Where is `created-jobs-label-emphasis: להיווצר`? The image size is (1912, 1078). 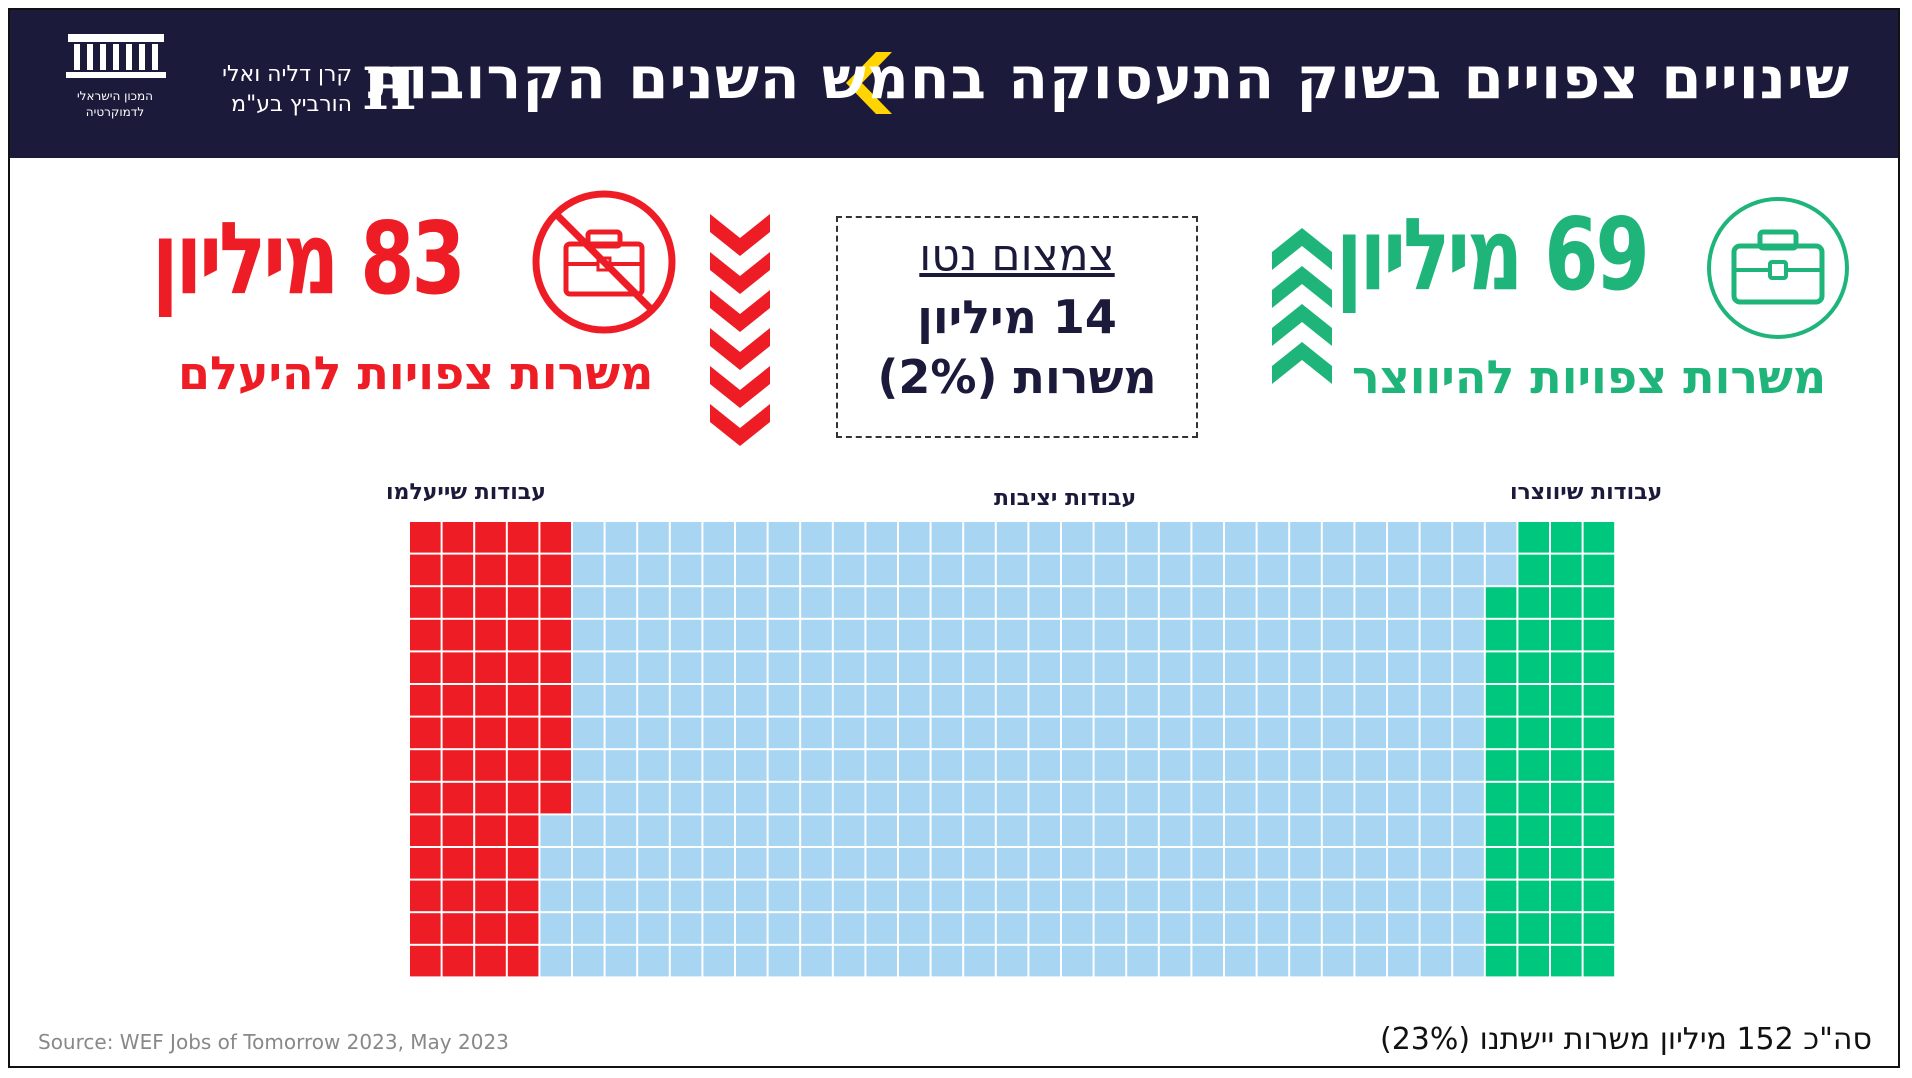 created-jobs-label-emphasis: להיווצר is located at coordinates (1433, 377).